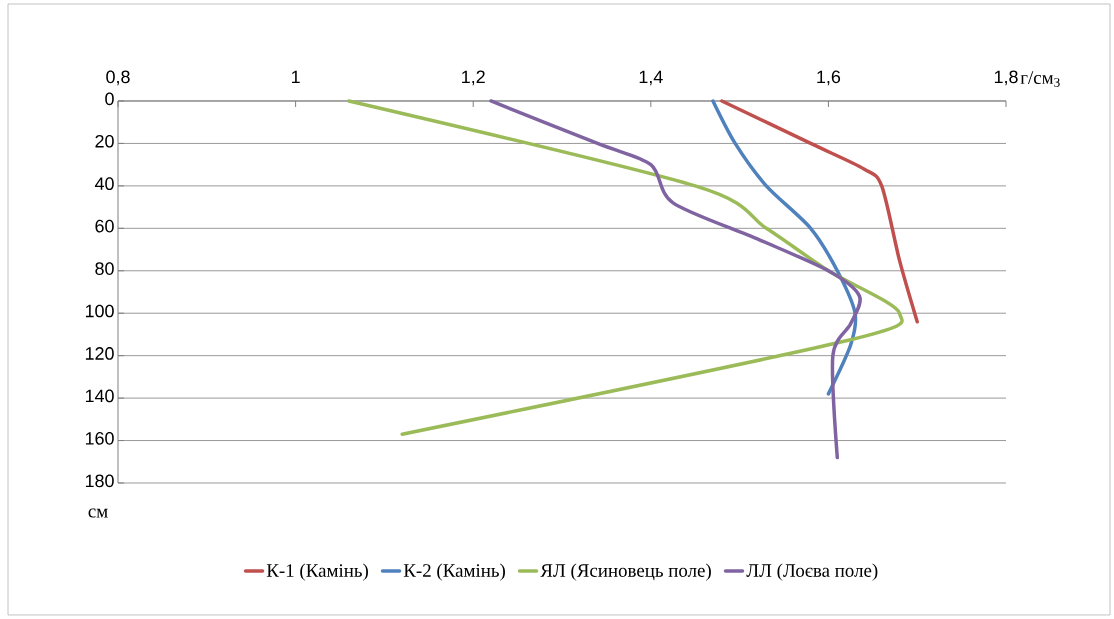 The height and width of the screenshot is (619, 1114). What do you see at coordinates (812, 572) in the screenshot?
I see `legend-label: ЛЛ (Лоєва поле)` at bounding box center [812, 572].